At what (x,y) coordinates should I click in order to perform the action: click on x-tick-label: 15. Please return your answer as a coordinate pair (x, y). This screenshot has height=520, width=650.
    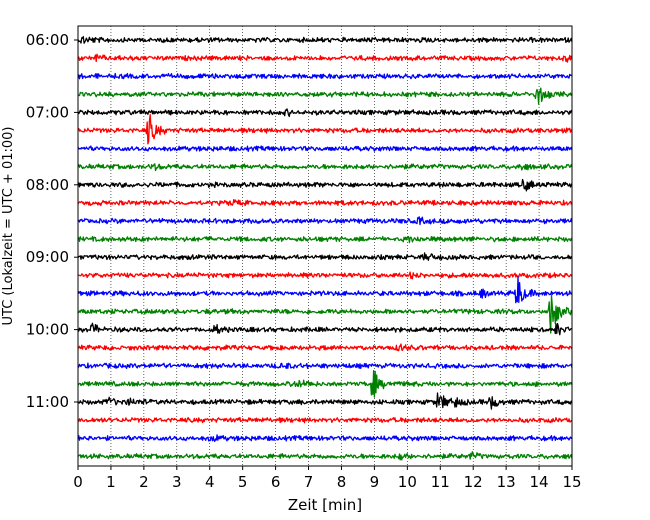
    Looking at the image, I should click on (571, 482).